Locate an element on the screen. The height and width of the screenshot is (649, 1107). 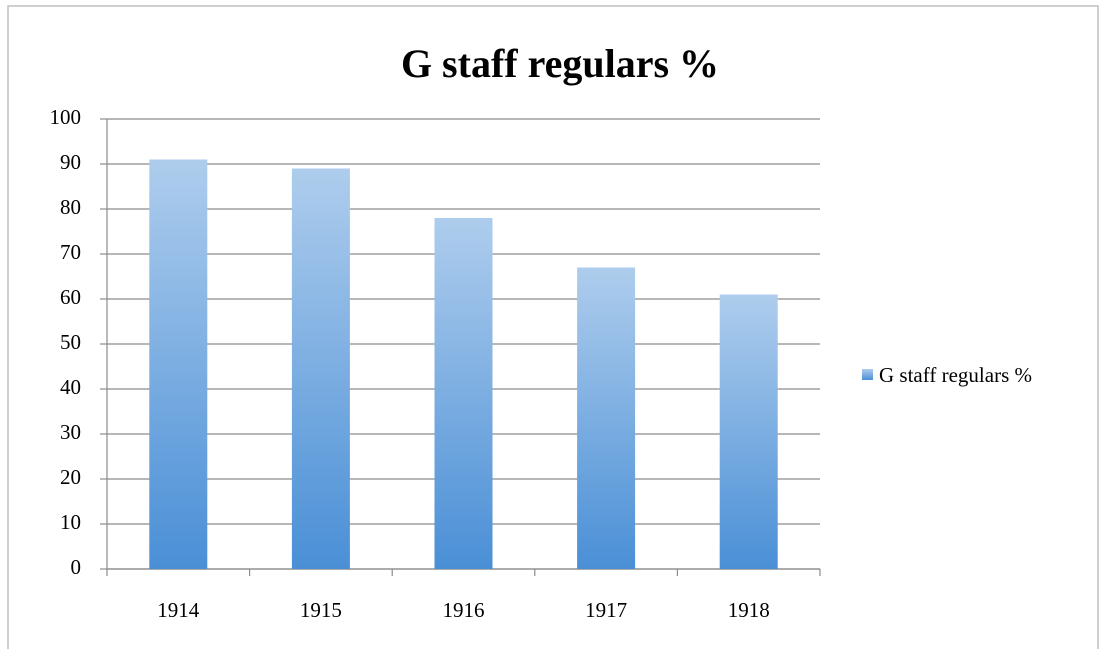
y-tick-label: 20 is located at coordinates (70, 477).